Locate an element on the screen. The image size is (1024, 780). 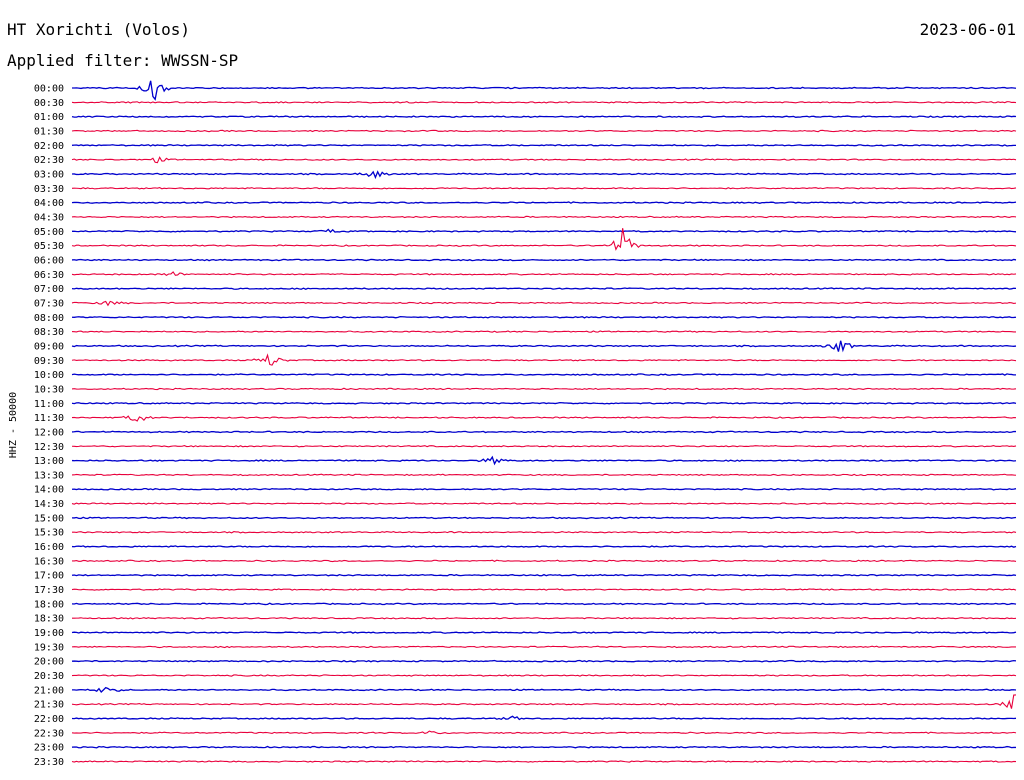
row-time-label: 23:00 is located at coordinates (49, 748).